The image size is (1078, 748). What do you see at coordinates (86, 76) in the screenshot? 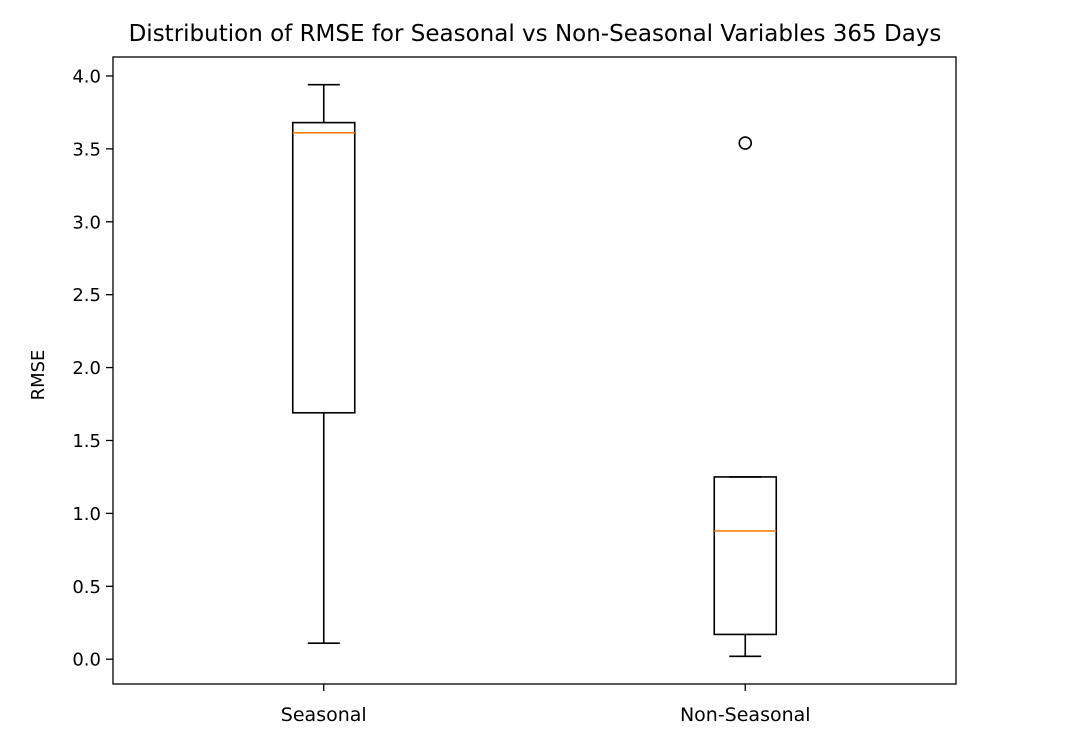
I see `y-tick-label: 4.0` at bounding box center [86, 76].